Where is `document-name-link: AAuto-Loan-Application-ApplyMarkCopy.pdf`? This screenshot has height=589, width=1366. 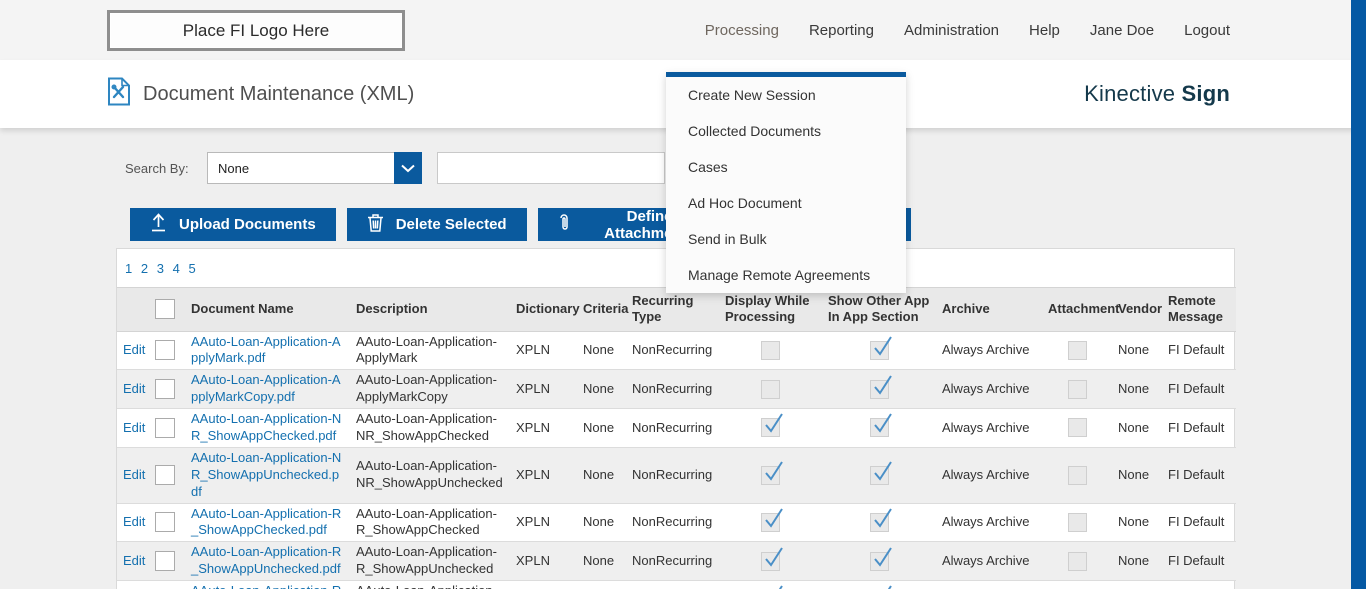 document-name-link: AAuto-Loan-Application-ApplyMarkCopy.pdf is located at coordinates (266, 388).